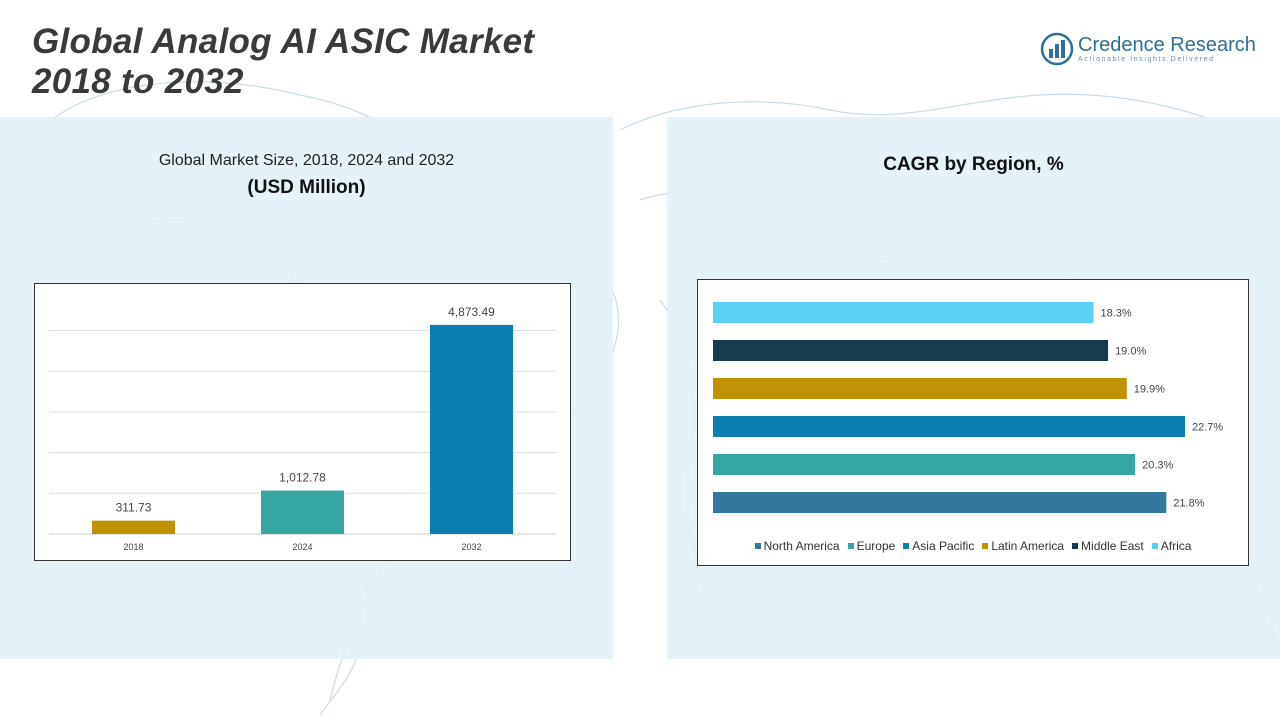  Describe the element at coordinates (973, 164) in the screenshot. I see `cagr-chart-title: CAGR by Region, %` at that location.